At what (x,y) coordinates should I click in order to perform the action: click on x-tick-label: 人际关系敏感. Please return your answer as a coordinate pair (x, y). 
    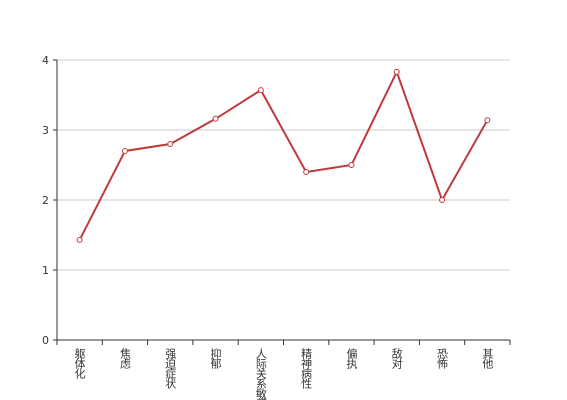
    Looking at the image, I should click on (260, 374).